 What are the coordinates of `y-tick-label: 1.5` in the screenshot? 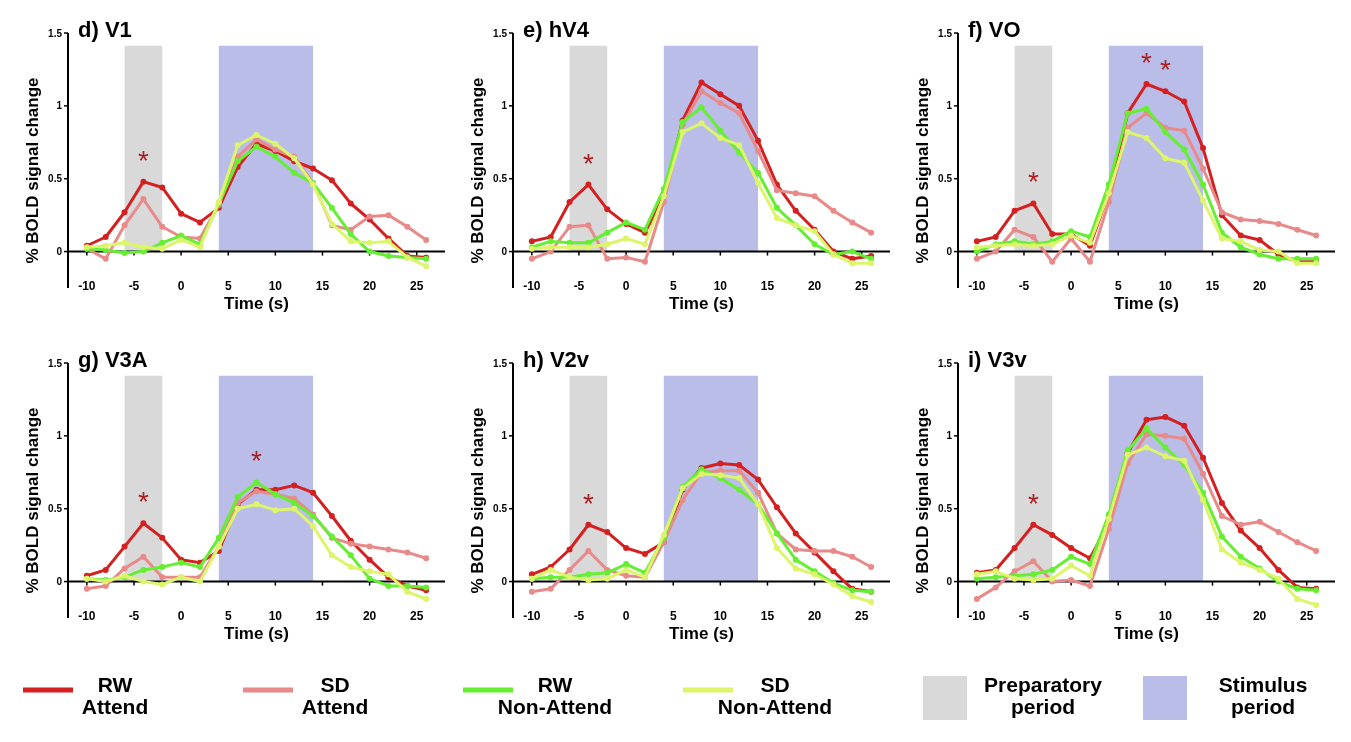 It's located at (945, 363).